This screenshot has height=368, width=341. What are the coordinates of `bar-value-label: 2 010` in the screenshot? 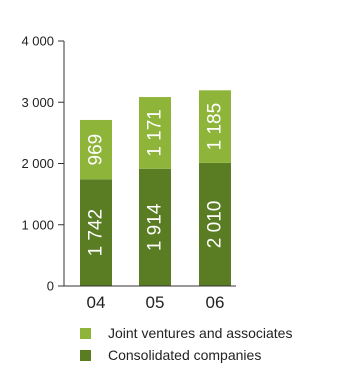 It's located at (215, 225).